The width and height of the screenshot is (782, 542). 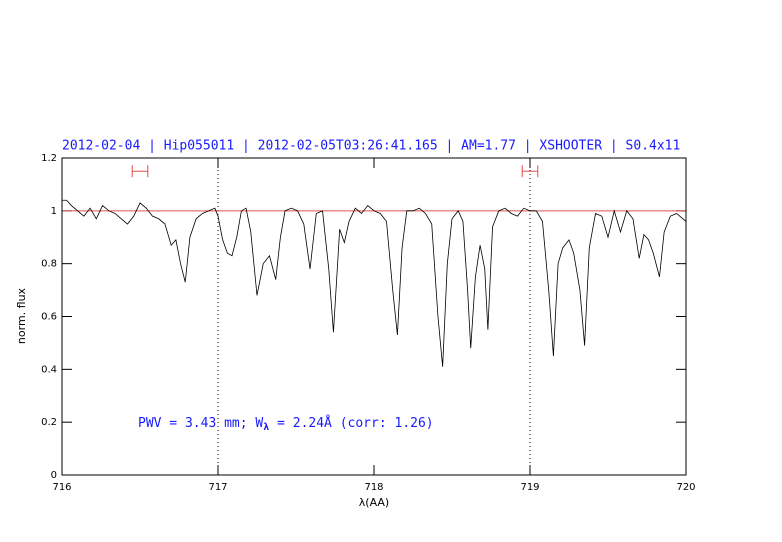 I want to click on y-tick-label: 0.2, so click(x=49, y=422).